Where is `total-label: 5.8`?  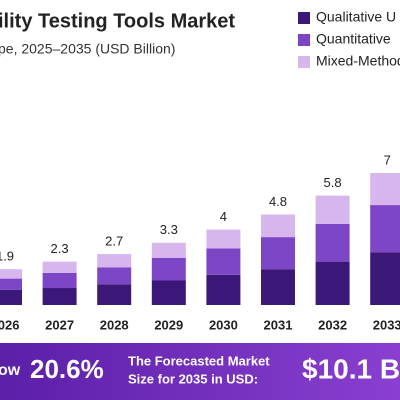 total-label: 5.8 is located at coordinates (333, 182).